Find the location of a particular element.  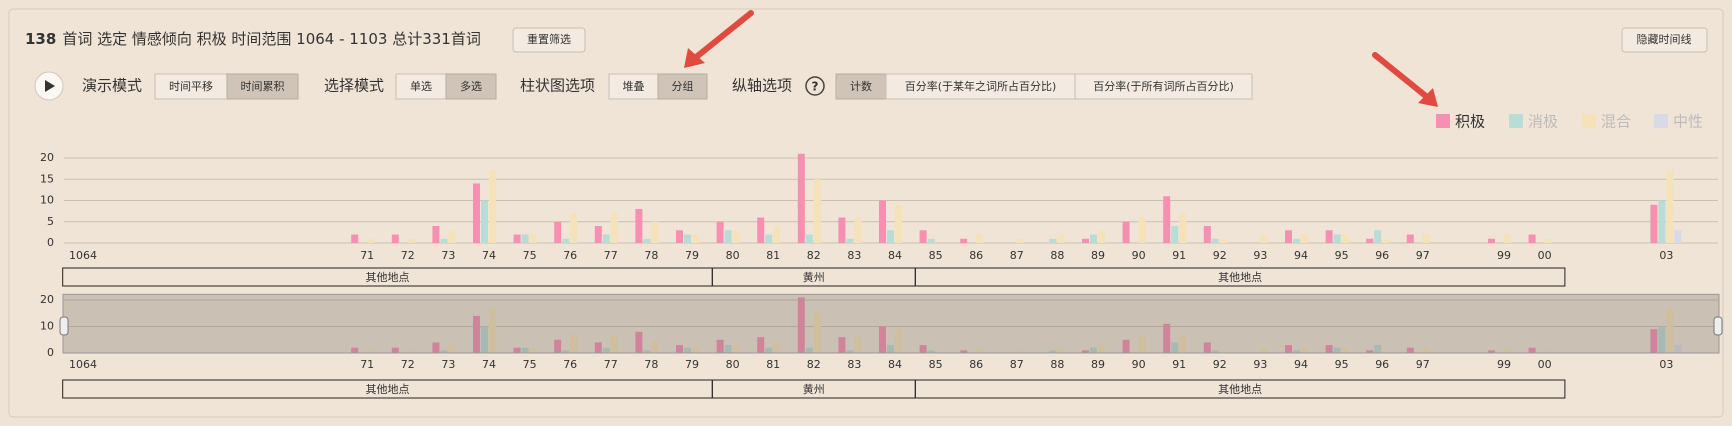

hide-timeline-button is located at coordinates (1664, 40).